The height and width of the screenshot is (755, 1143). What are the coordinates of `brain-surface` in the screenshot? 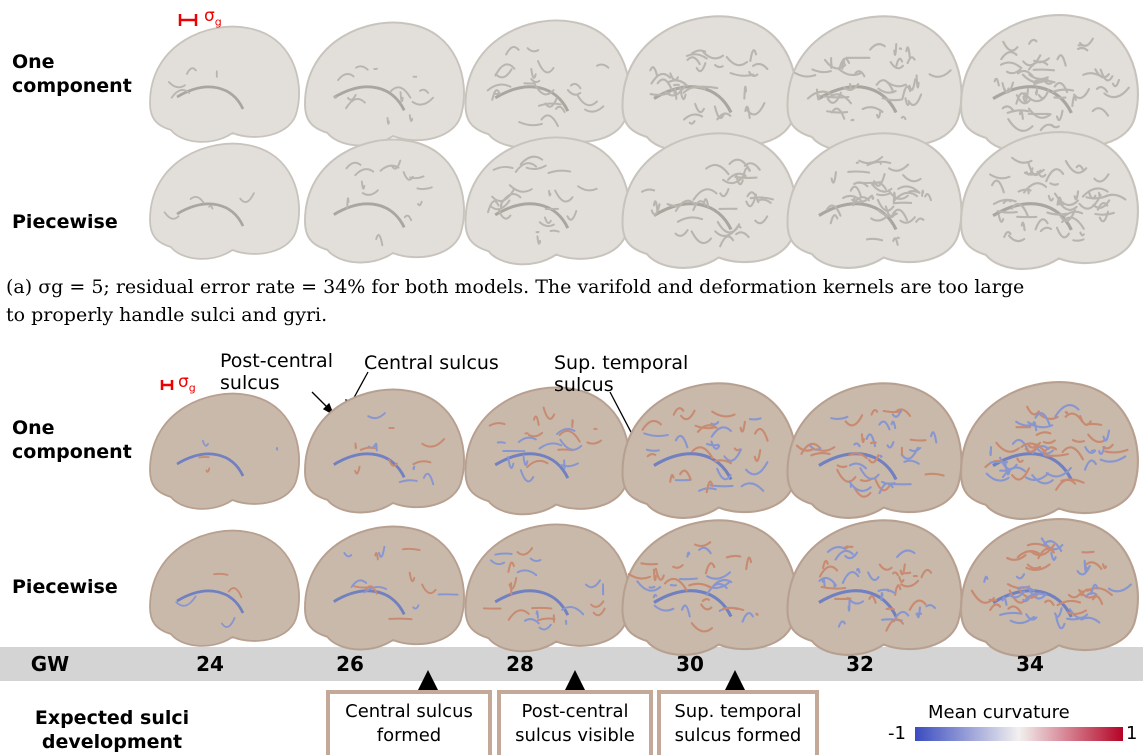 It's located at (547, 588).